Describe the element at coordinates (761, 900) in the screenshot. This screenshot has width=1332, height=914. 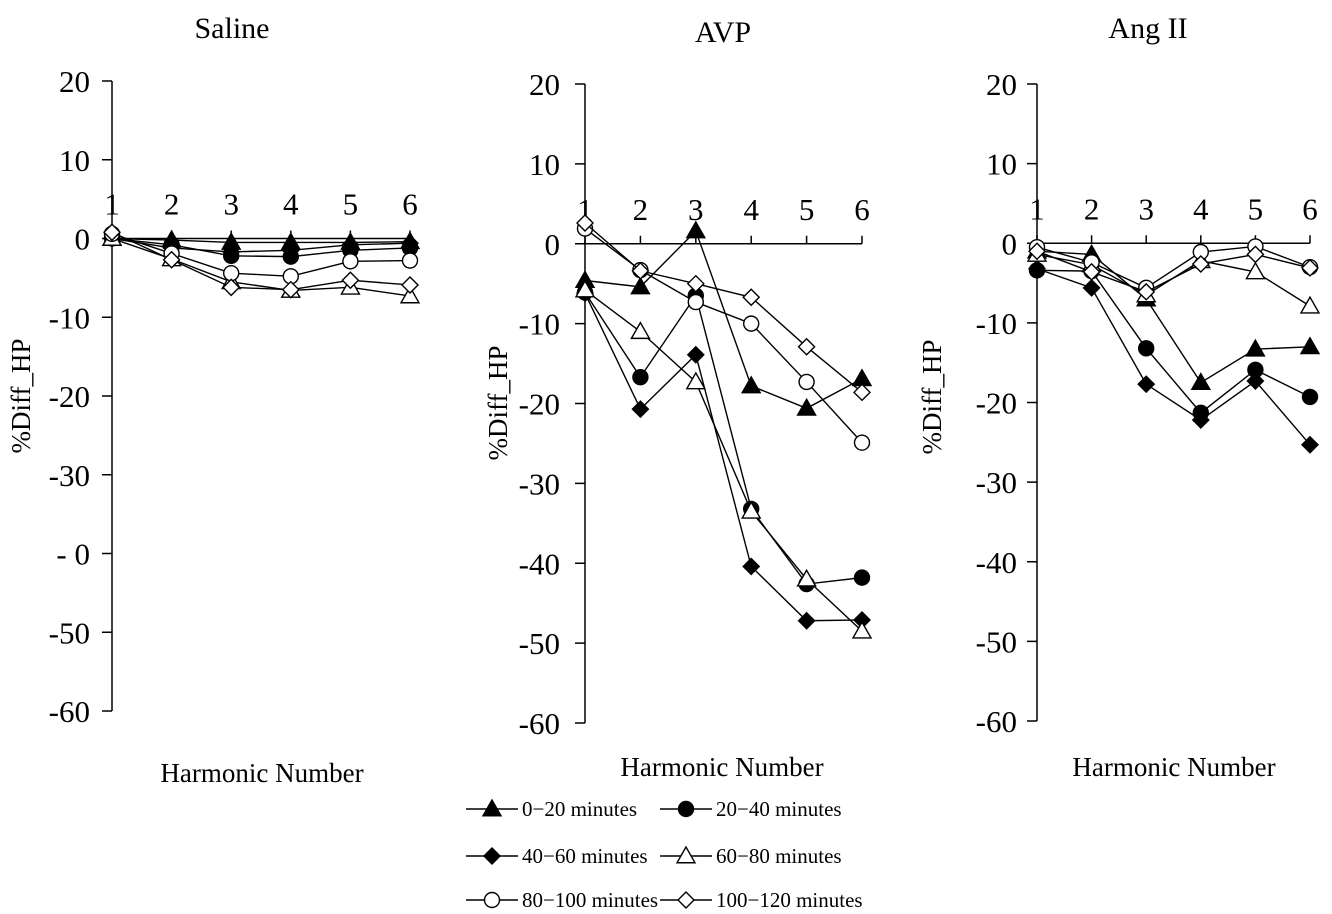
I see `legend-entry-6: 100−120 minutes` at that location.